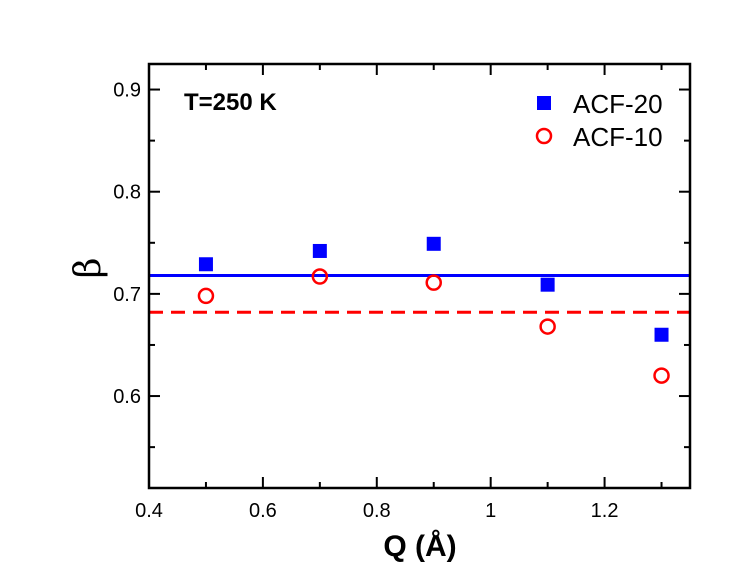 This screenshot has width=747, height=578. I want to click on y-tick-label: 0.9, so click(127, 91).